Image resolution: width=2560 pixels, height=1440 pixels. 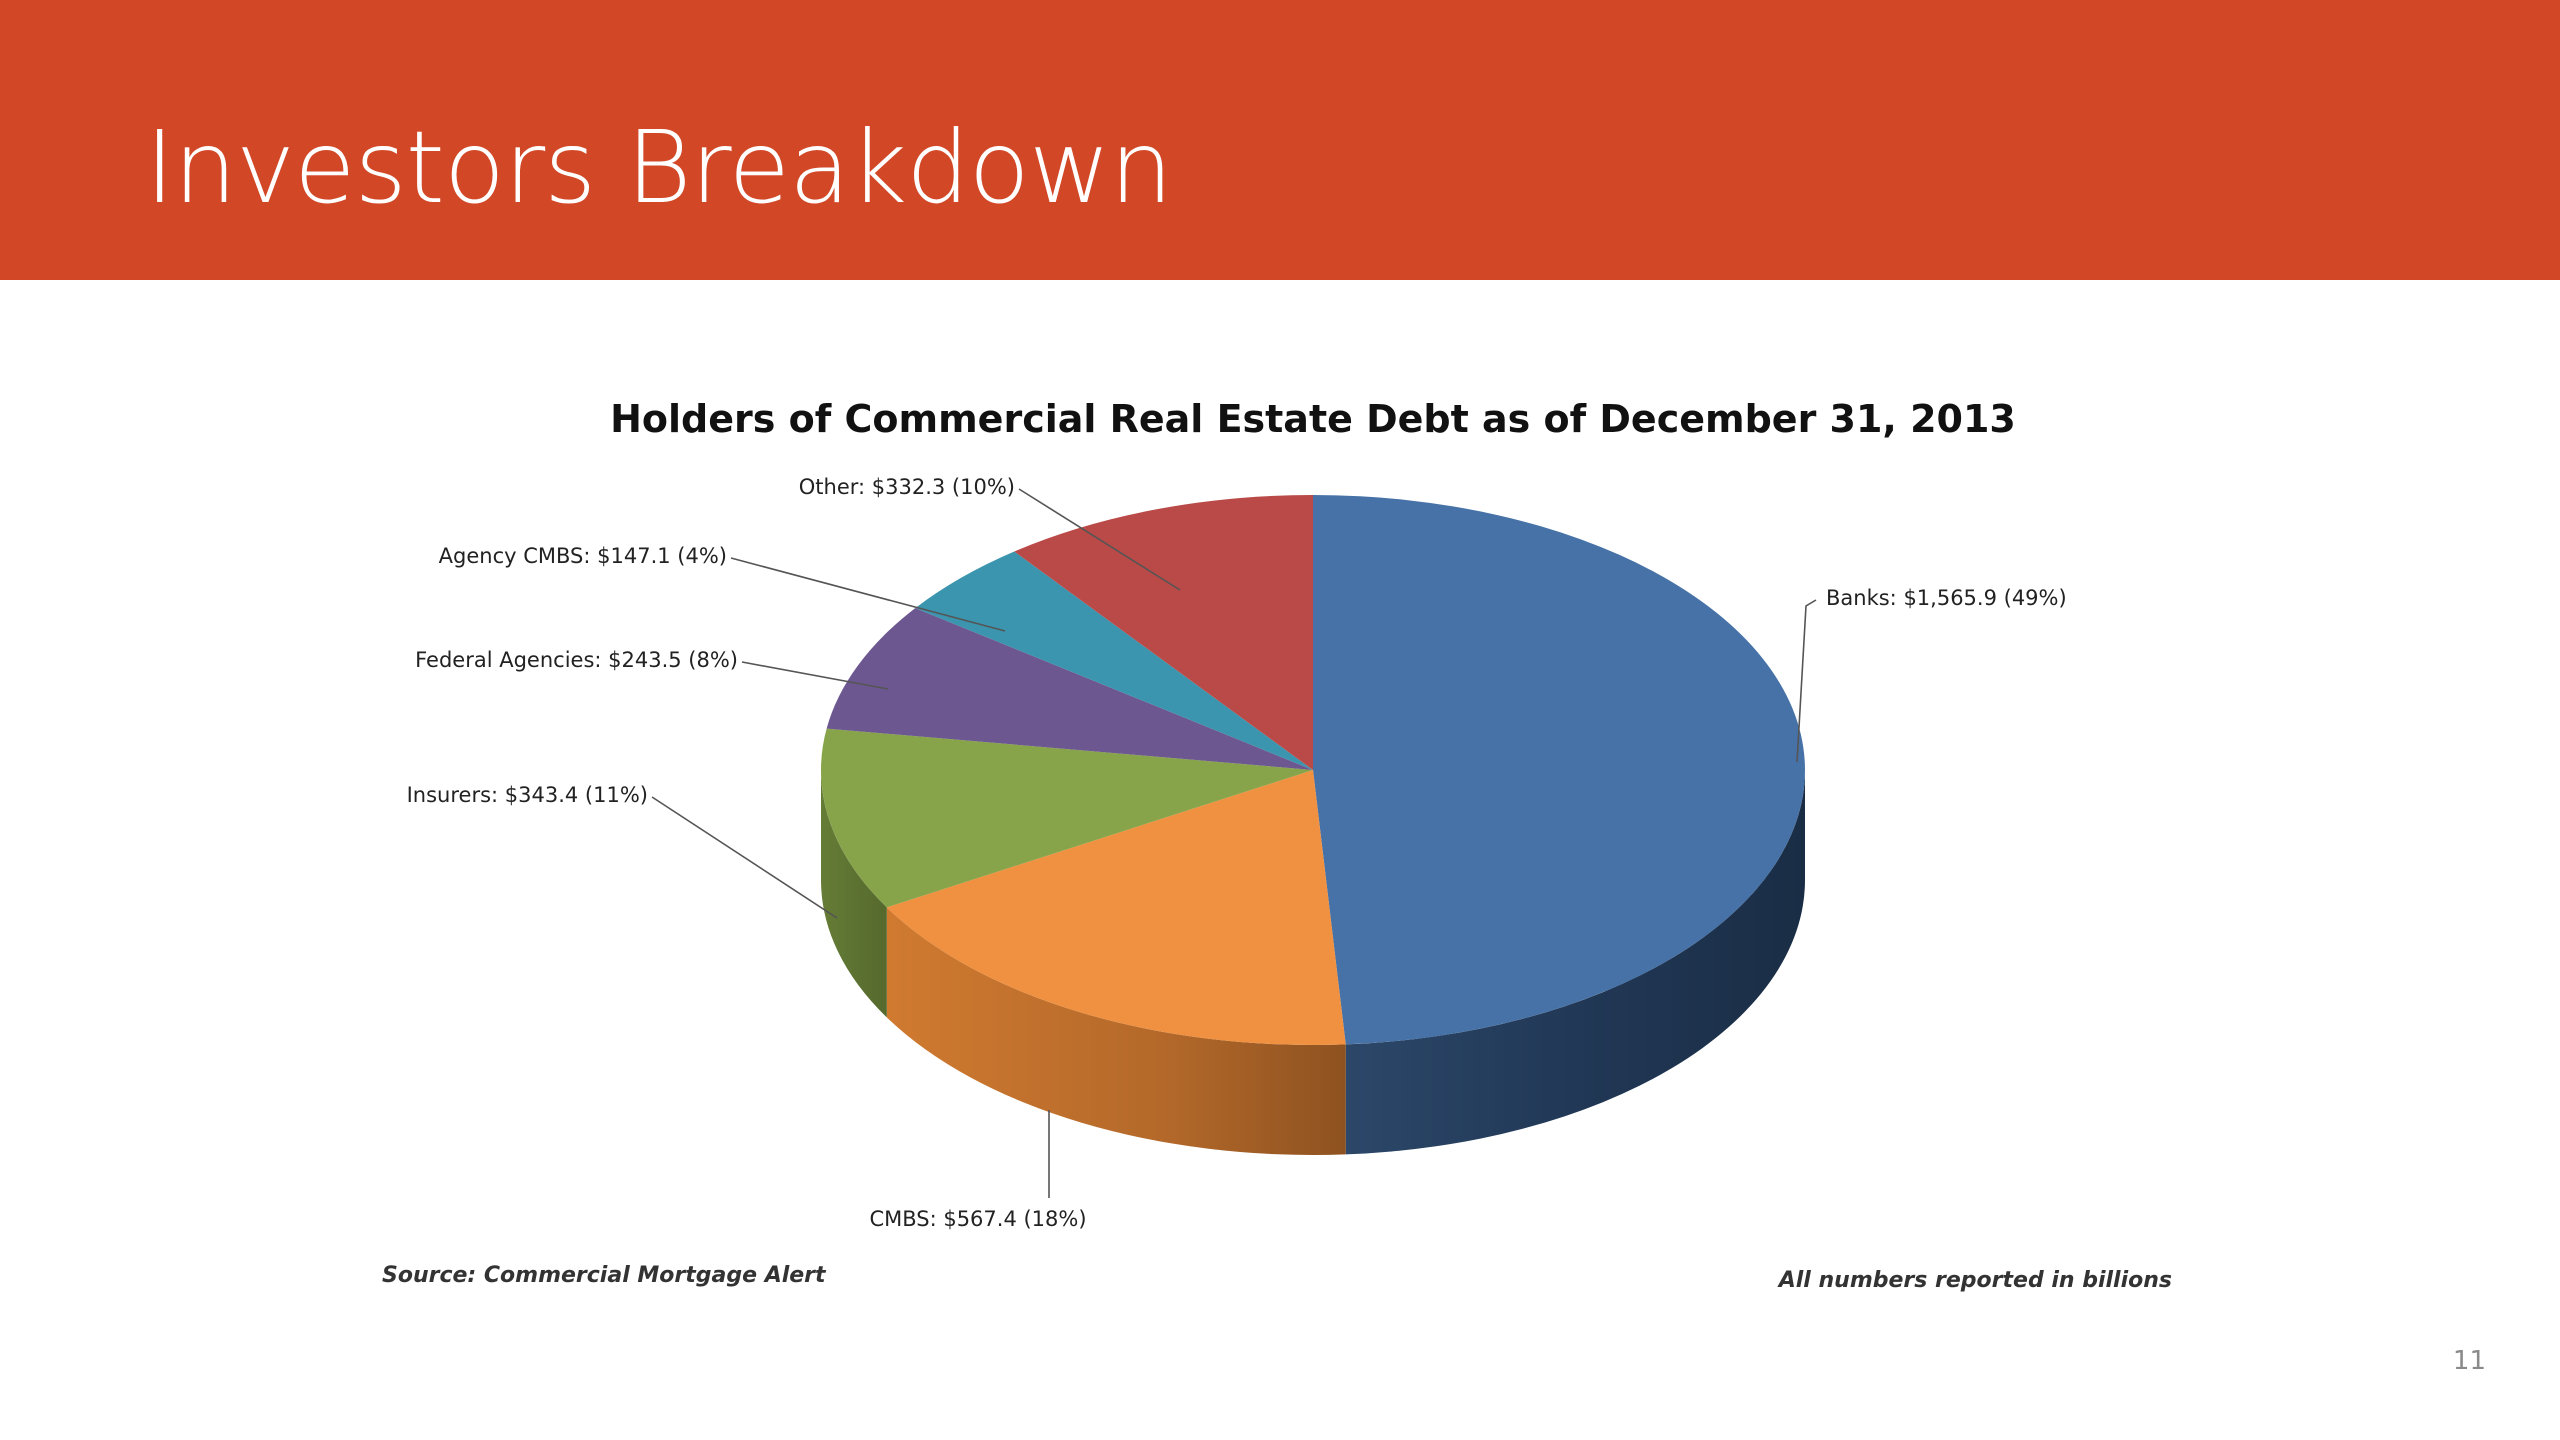 I want to click on pie-slice-other, so click(x=1163, y=632).